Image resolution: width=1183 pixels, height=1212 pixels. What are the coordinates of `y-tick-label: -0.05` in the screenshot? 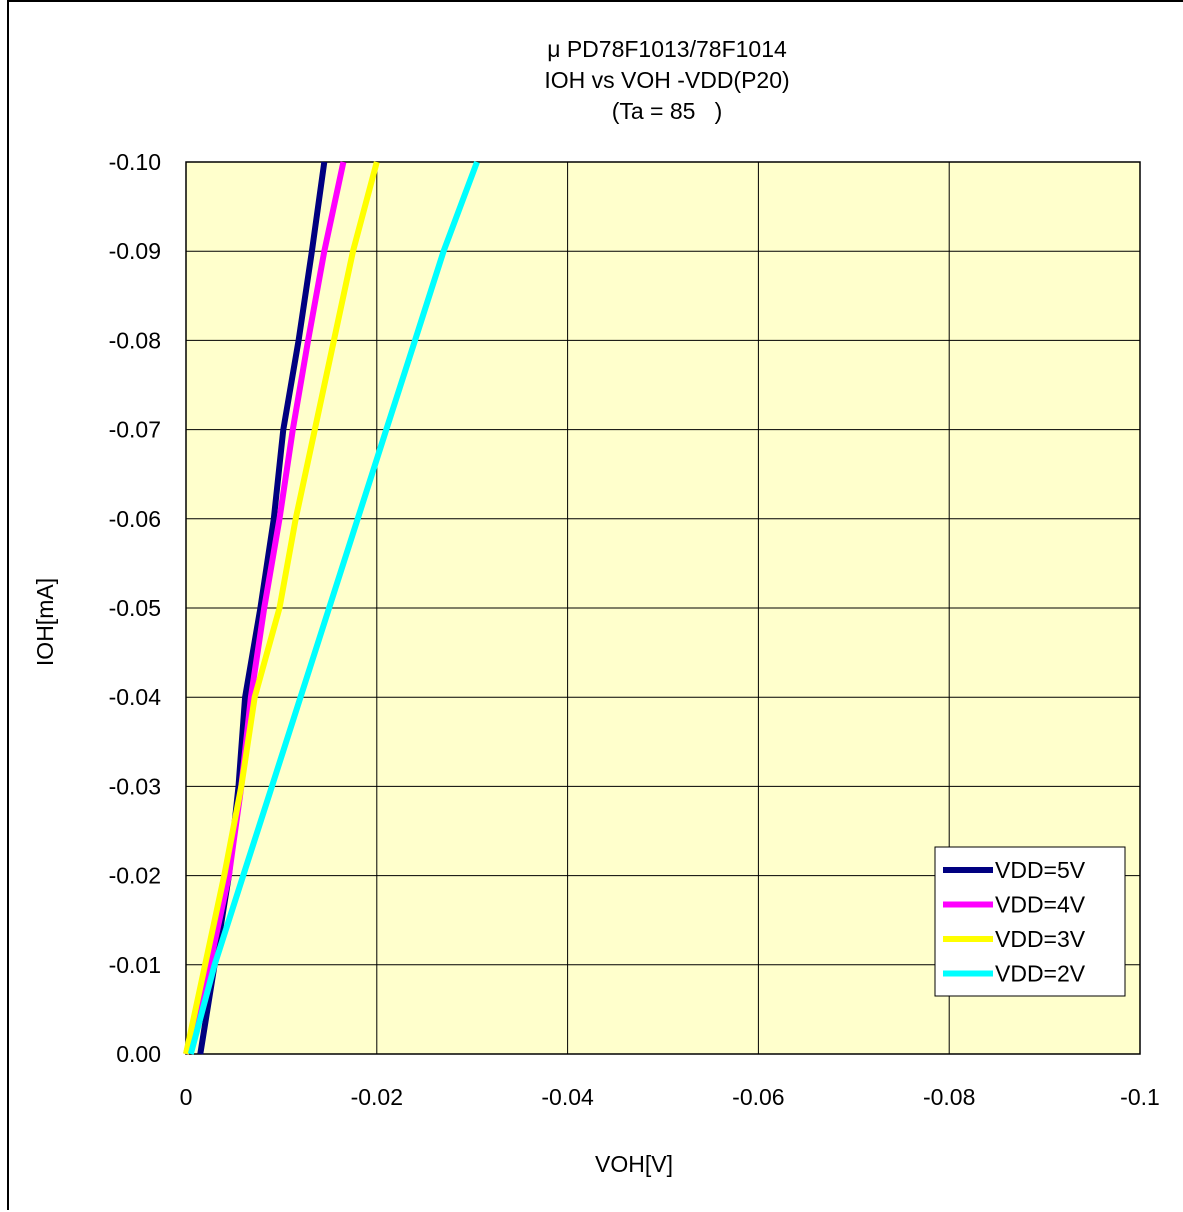 It's located at (135, 608).